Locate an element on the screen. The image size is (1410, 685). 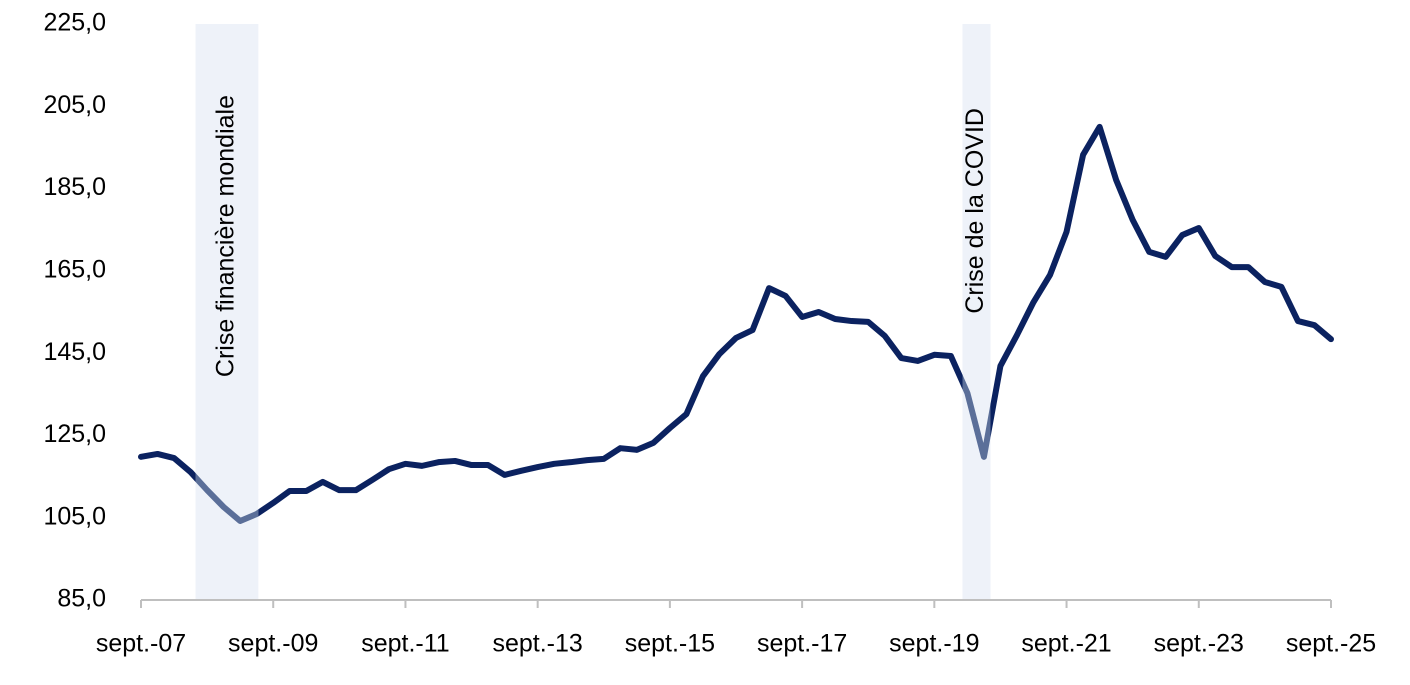
y-tick-label: 165,0 is located at coordinates (74, 269).